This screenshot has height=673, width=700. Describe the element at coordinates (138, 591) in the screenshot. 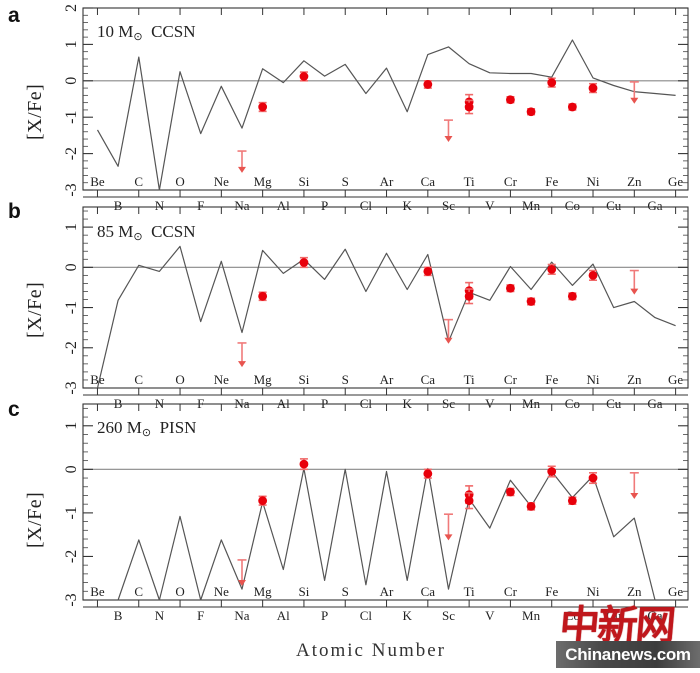

I see `element-label-top-c: C` at that location.